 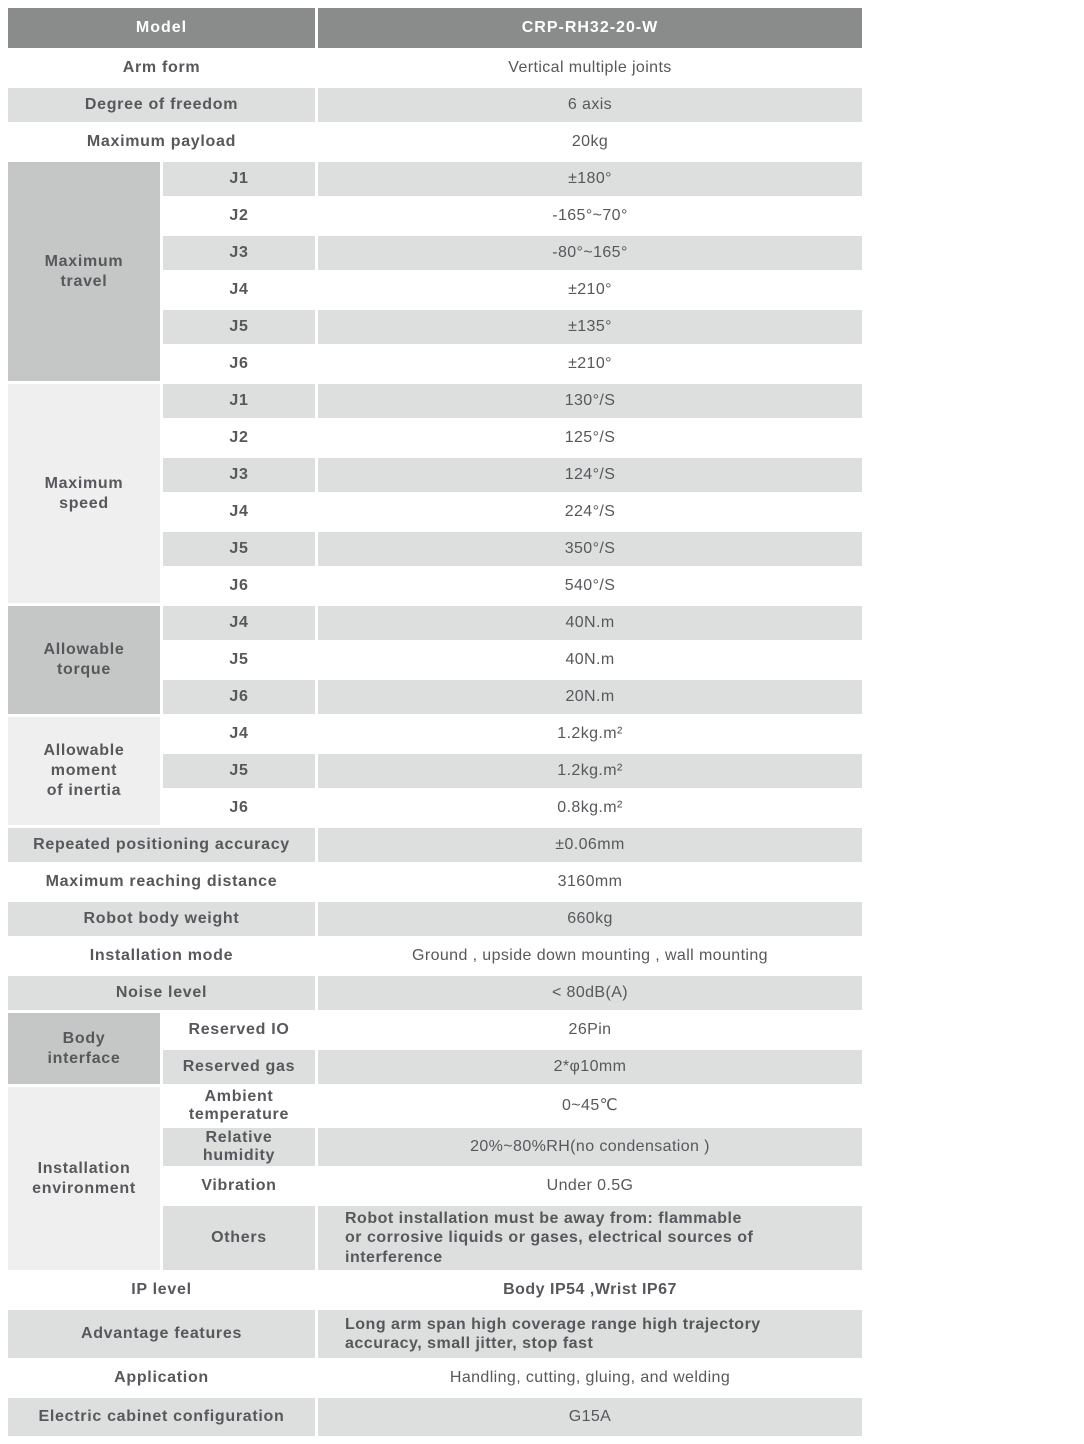 What do you see at coordinates (84, 660) in the screenshot?
I see `allowable-torque-group-label: Allowable torque` at bounding box center [84, 660].